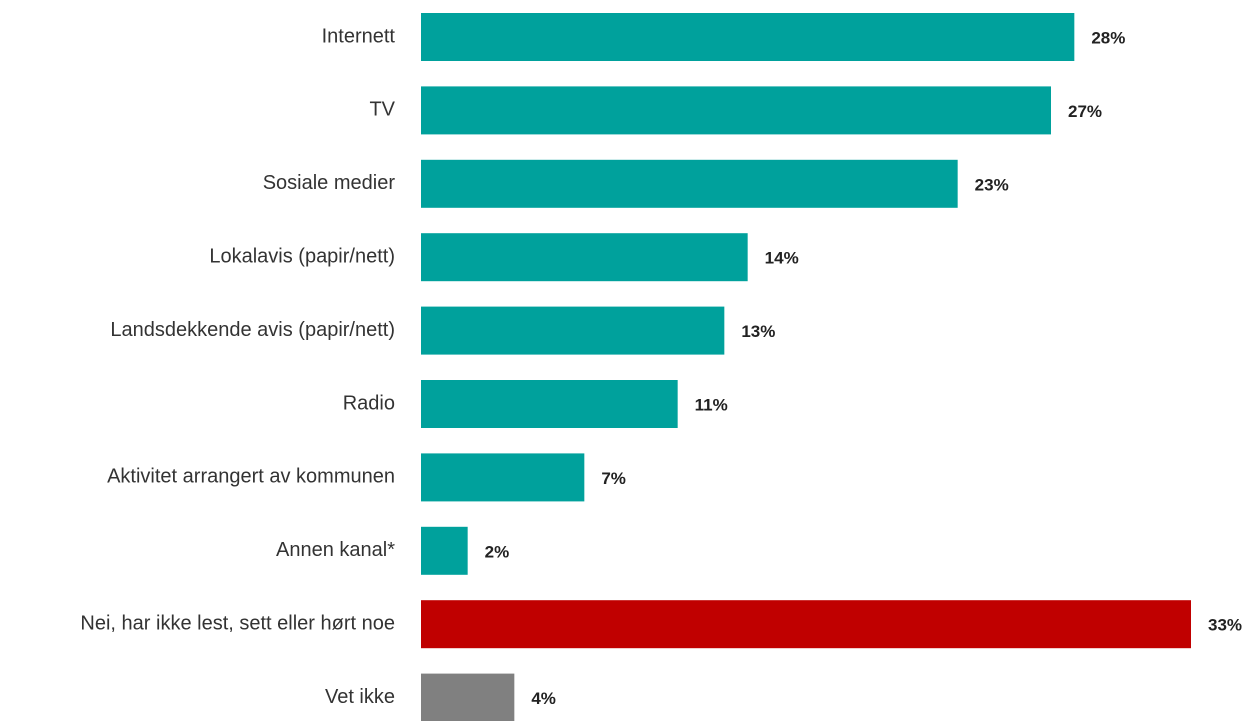 This screenshot has height=721, width=1253. What do you see at coordinates (711, 404) in the screenshot?
I see `value-label: 11%` at bounding box center [711, 404].